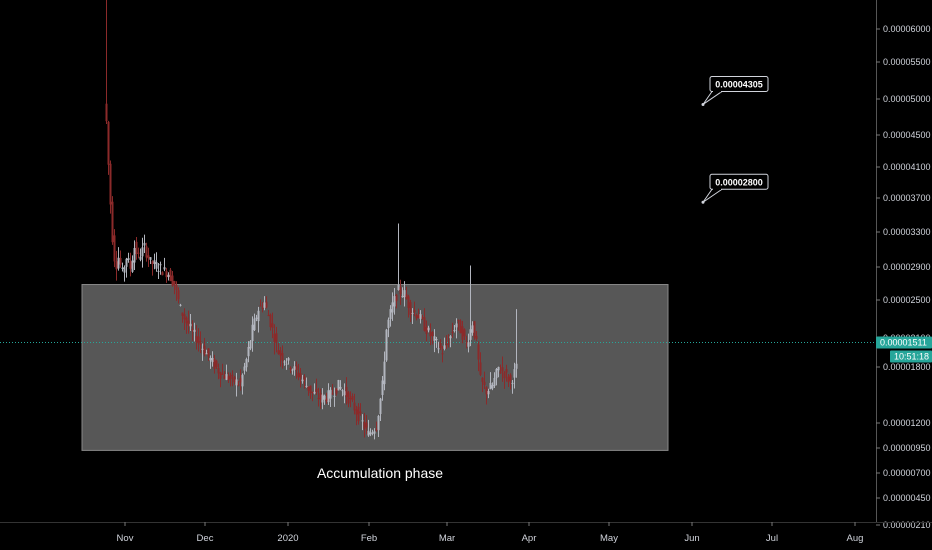 The image size is (932, 550). I want to click on price-tick-label: 0.00004100, so click(907, 167).